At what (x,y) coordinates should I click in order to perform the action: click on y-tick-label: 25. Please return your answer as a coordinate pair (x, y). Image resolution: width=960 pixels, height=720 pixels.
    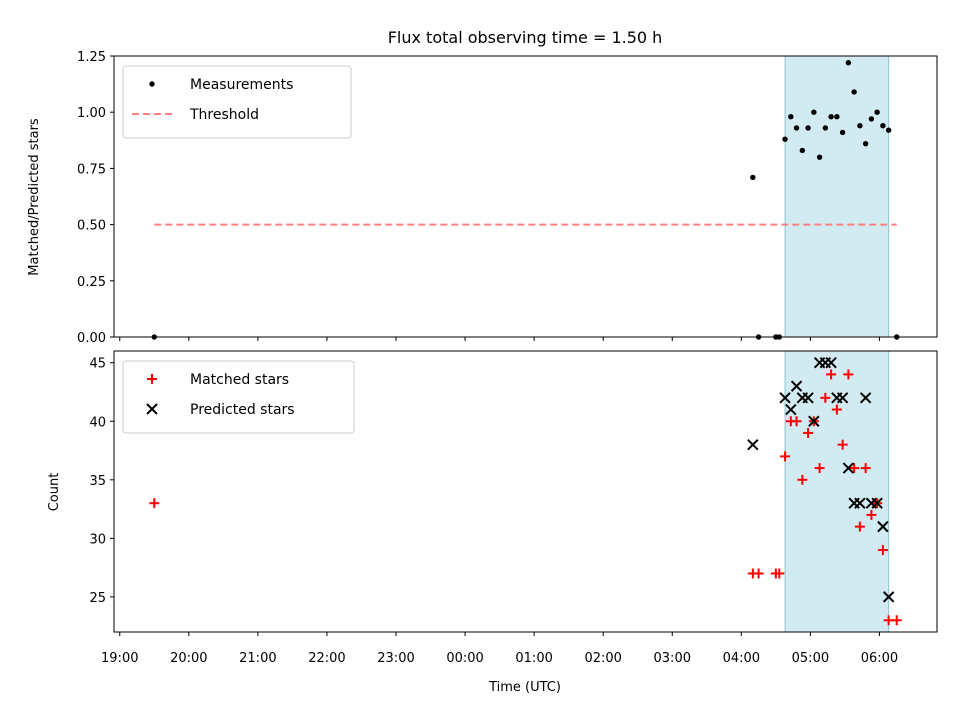
    Looking at the image, I should click on (97, 598).